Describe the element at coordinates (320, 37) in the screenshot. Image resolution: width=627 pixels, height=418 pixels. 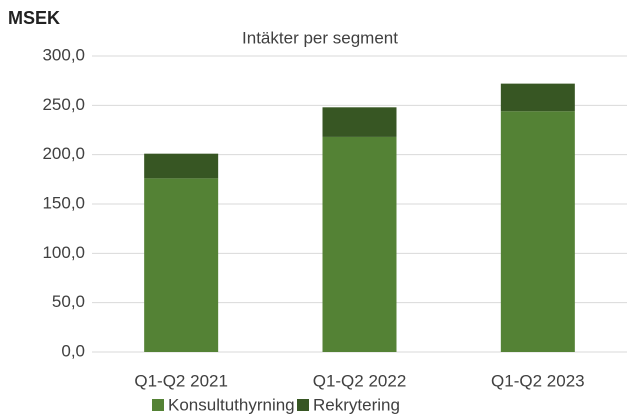
I see `chart-title: Intäkter per segment` at that location.